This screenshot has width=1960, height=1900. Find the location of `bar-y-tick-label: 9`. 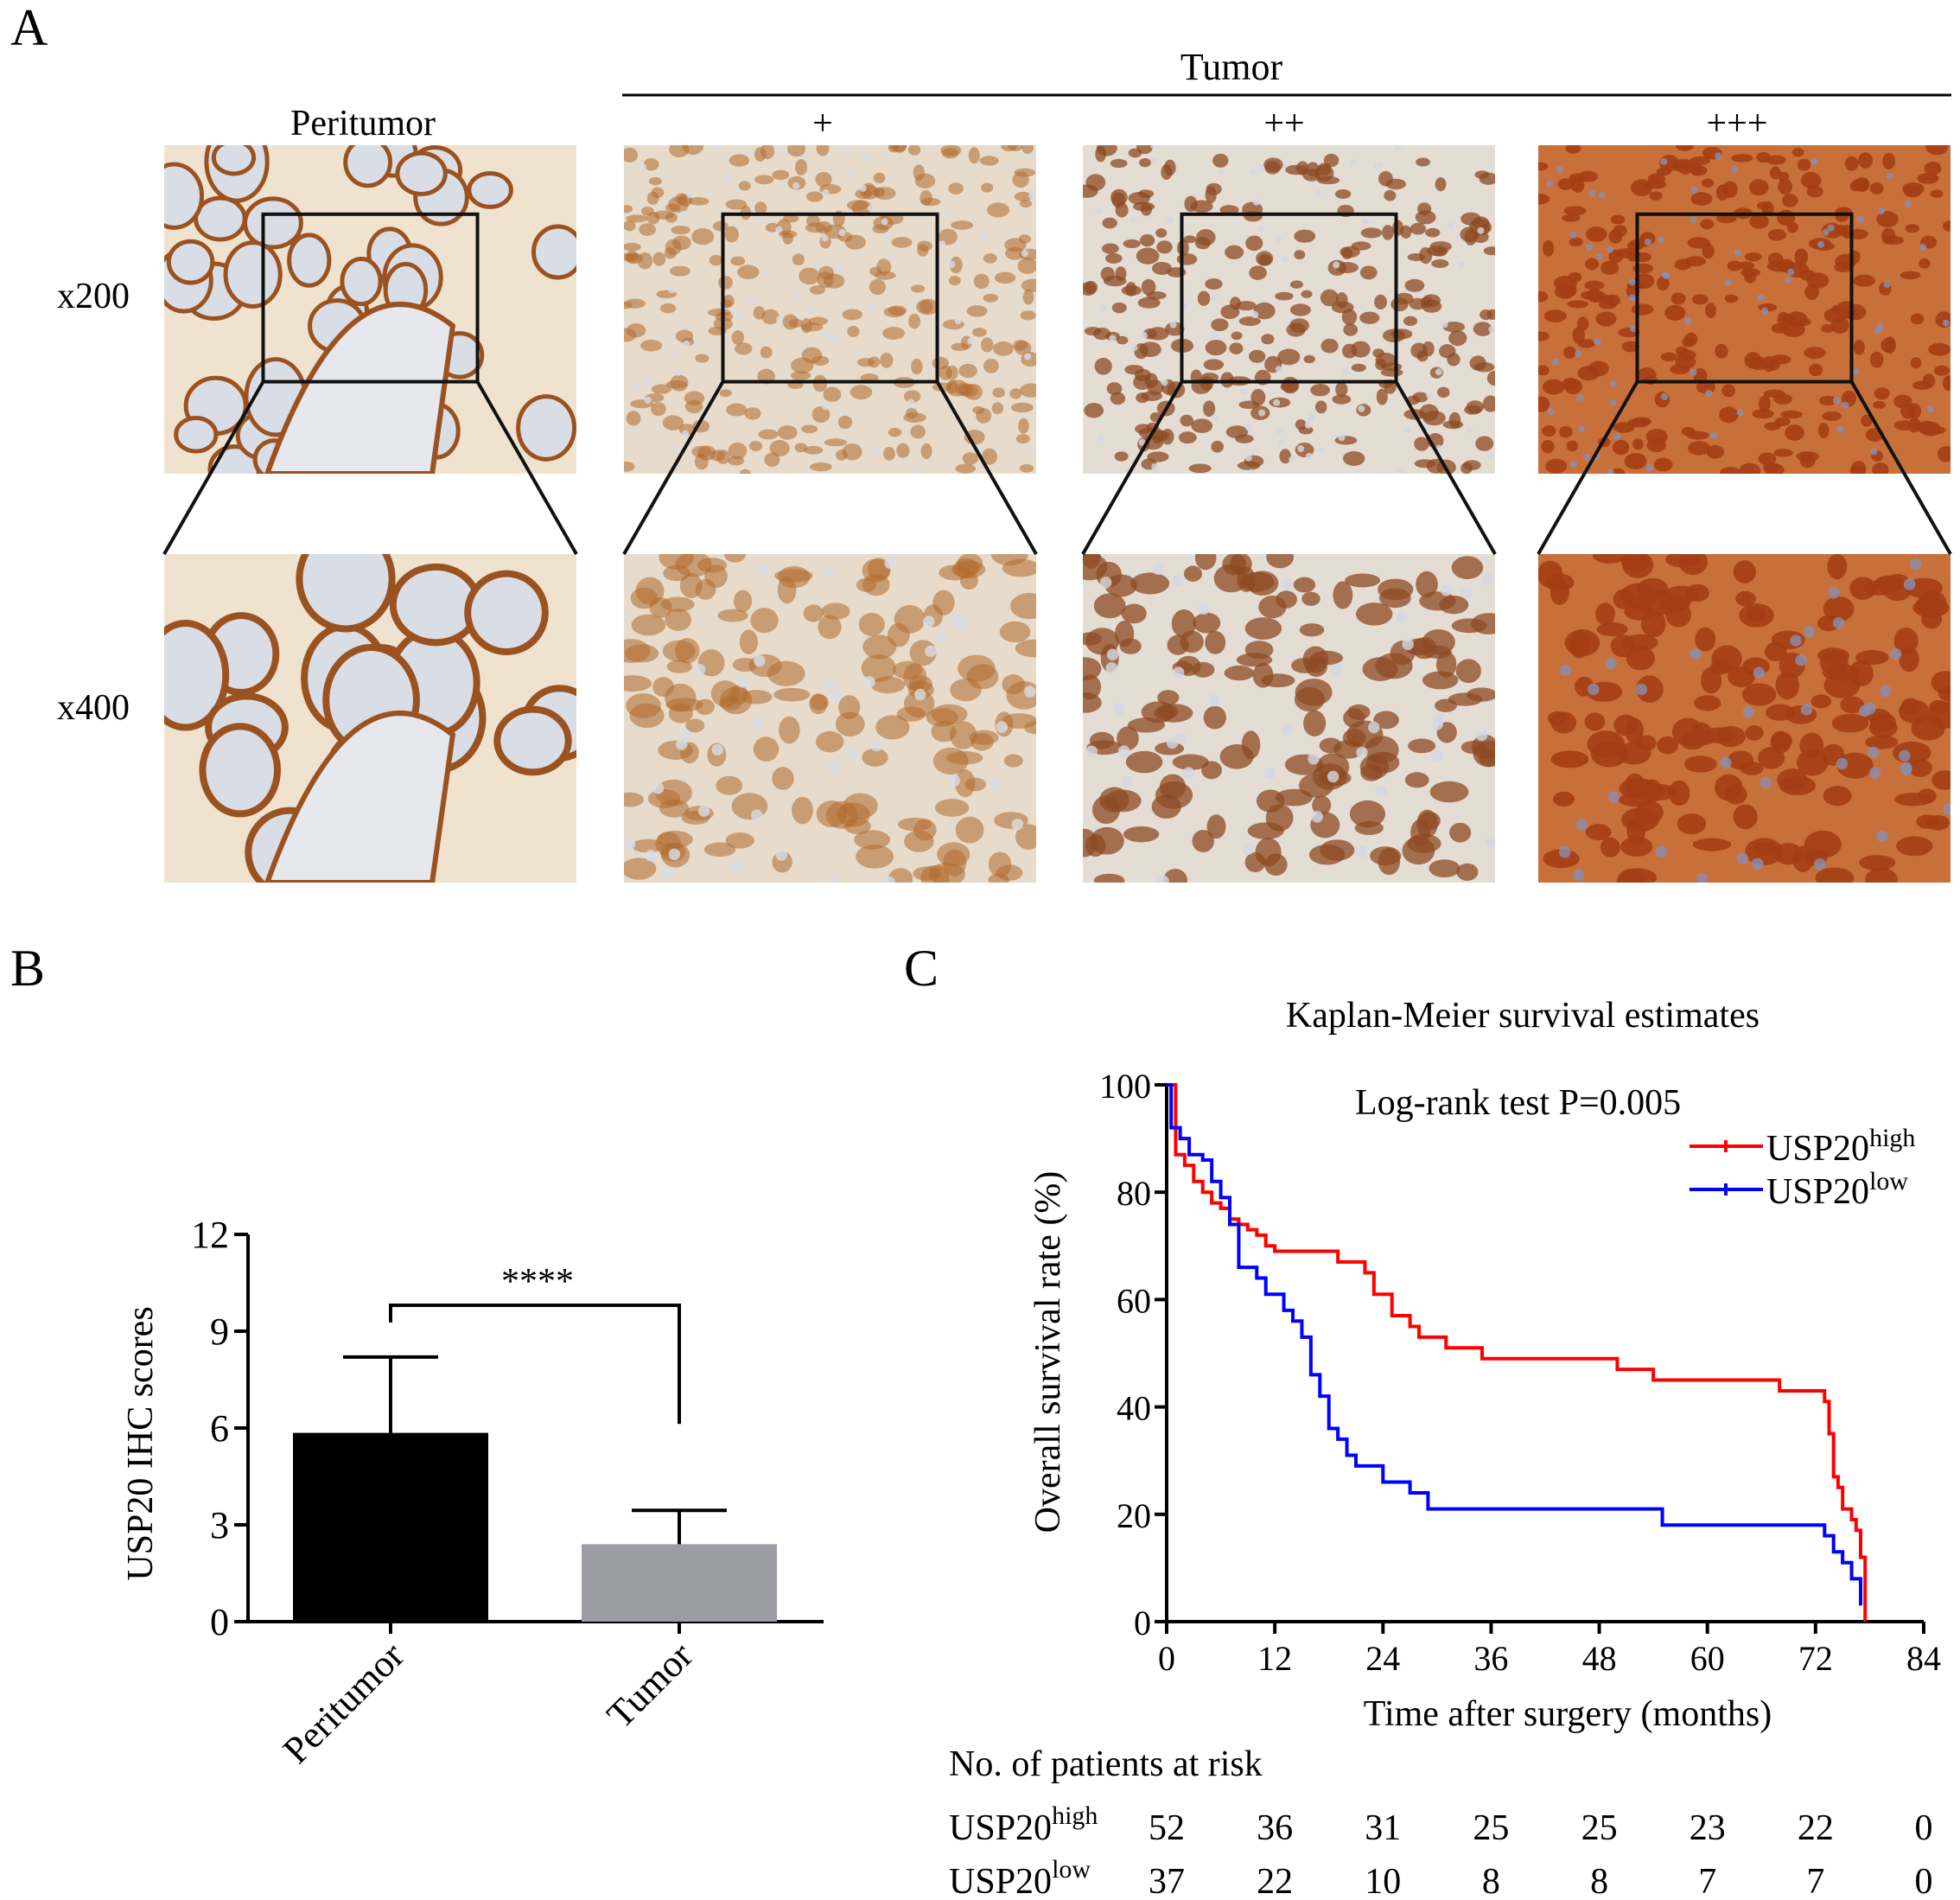

bar-y-tick-label: 9 is located at coordinates (219, 1331).